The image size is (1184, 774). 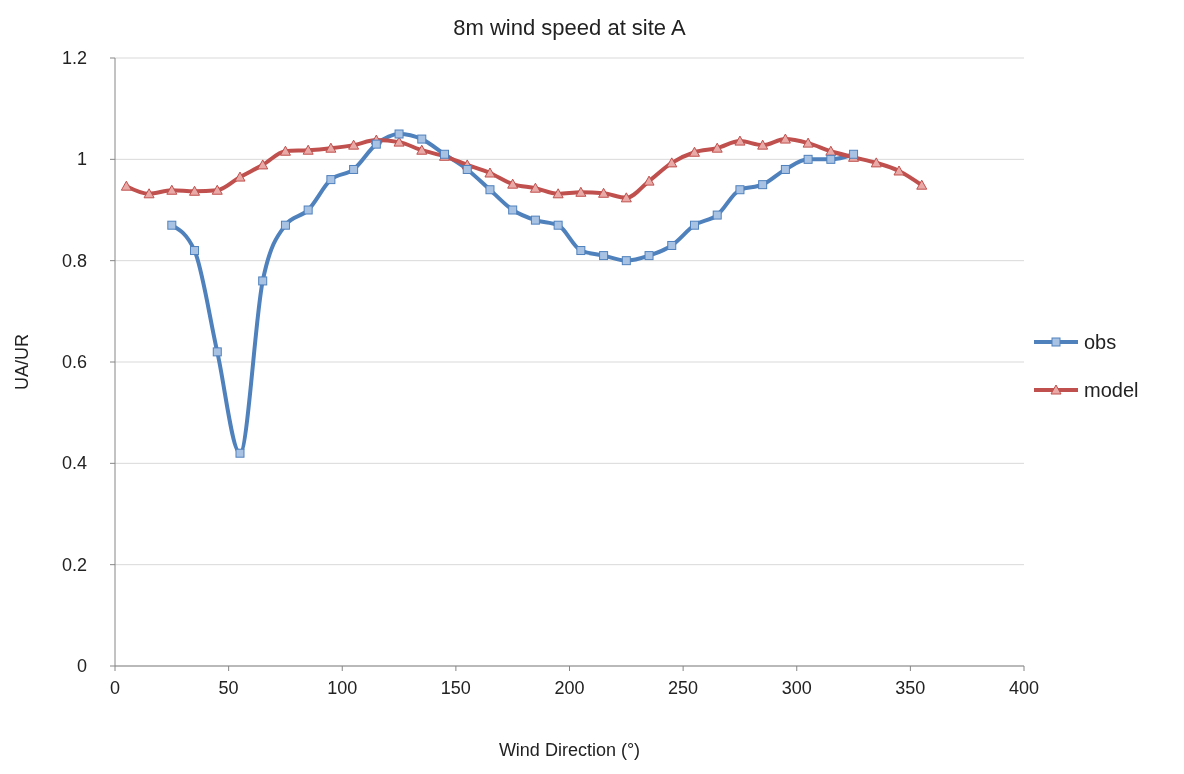 What do you see at coordinates (74, 260) in the screenshot?
I see `y-tick-label: 0.8` at bounding box center [74, 260].